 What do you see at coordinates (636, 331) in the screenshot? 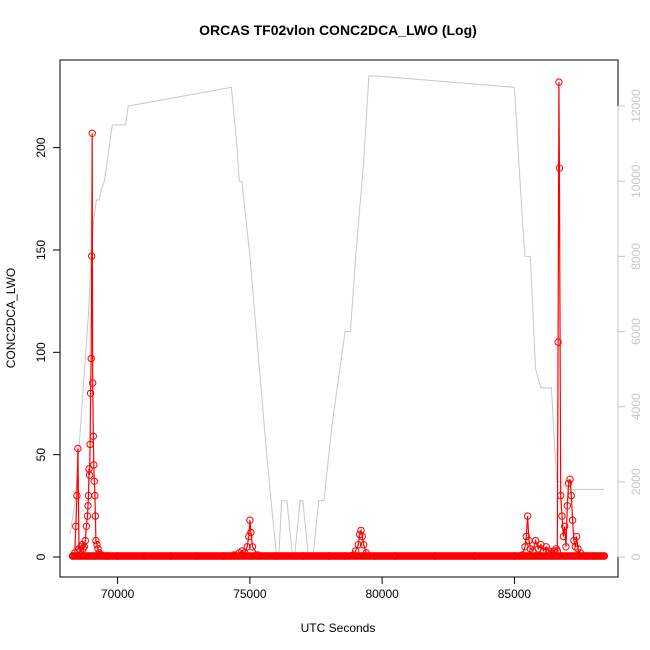
I see `y2-tick-label: 6000` at bounding box center [636, 331].